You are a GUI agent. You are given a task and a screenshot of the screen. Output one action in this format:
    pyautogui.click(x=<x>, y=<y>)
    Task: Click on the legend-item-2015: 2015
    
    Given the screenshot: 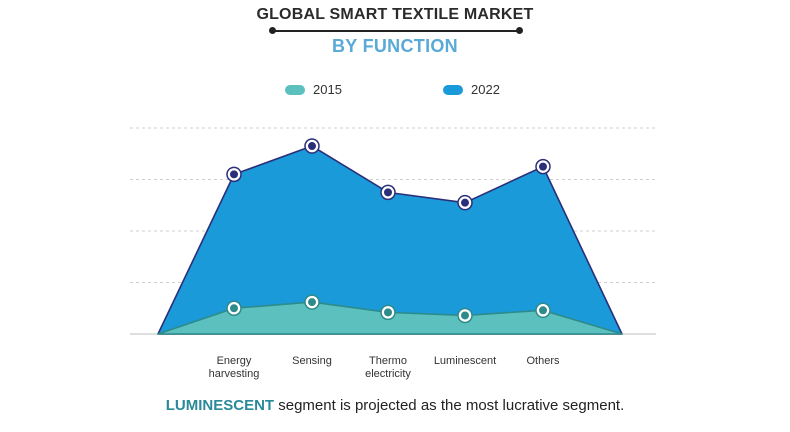 What is the action you would take?
    pyautogui.click(x=313, y=89)
    